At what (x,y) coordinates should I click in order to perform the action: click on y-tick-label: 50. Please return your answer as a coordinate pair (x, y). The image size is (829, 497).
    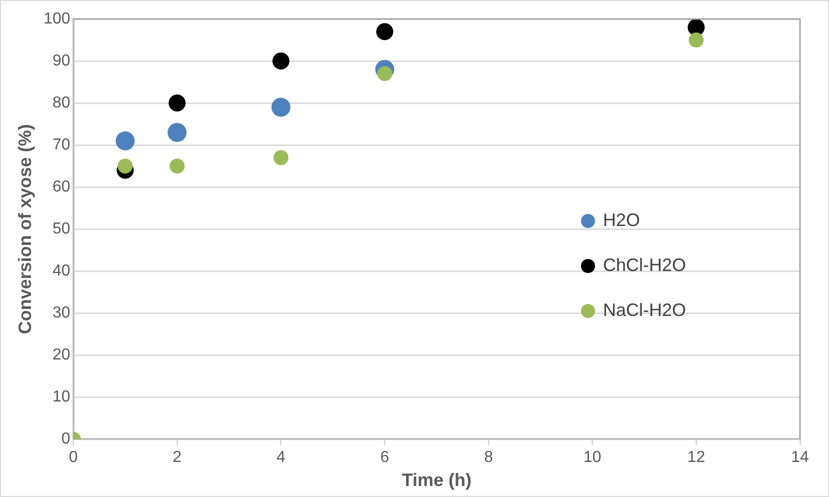
    Looking at the image, I should click on (61, 229).